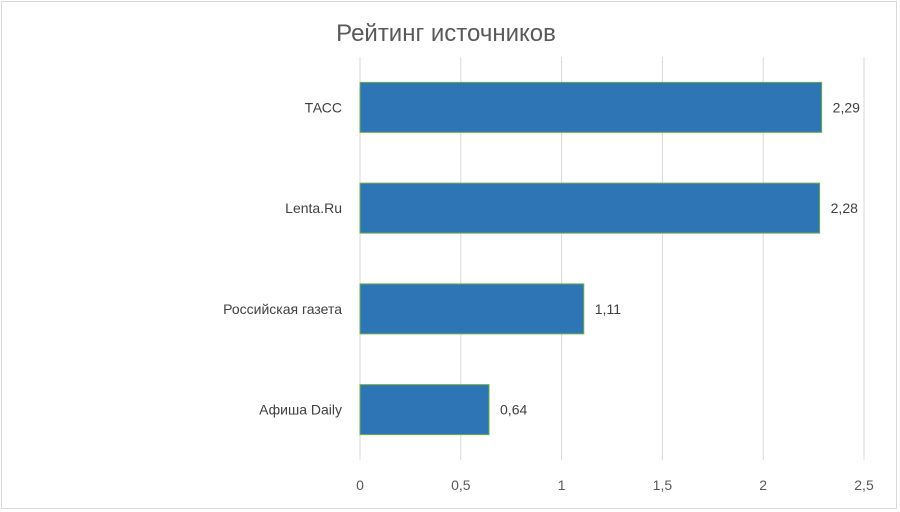 The width and height of the screenshot is (900, 512). Describe the element at coordinates (846, 107) in the screenshot. I see `data-label: 2,29` at that location.